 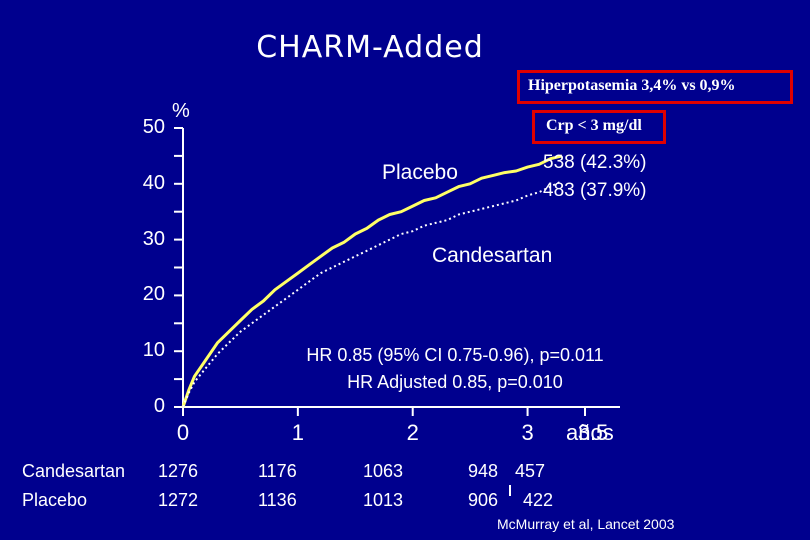 I want to click on risk-cell: 1272, so click(x=178, y=500).